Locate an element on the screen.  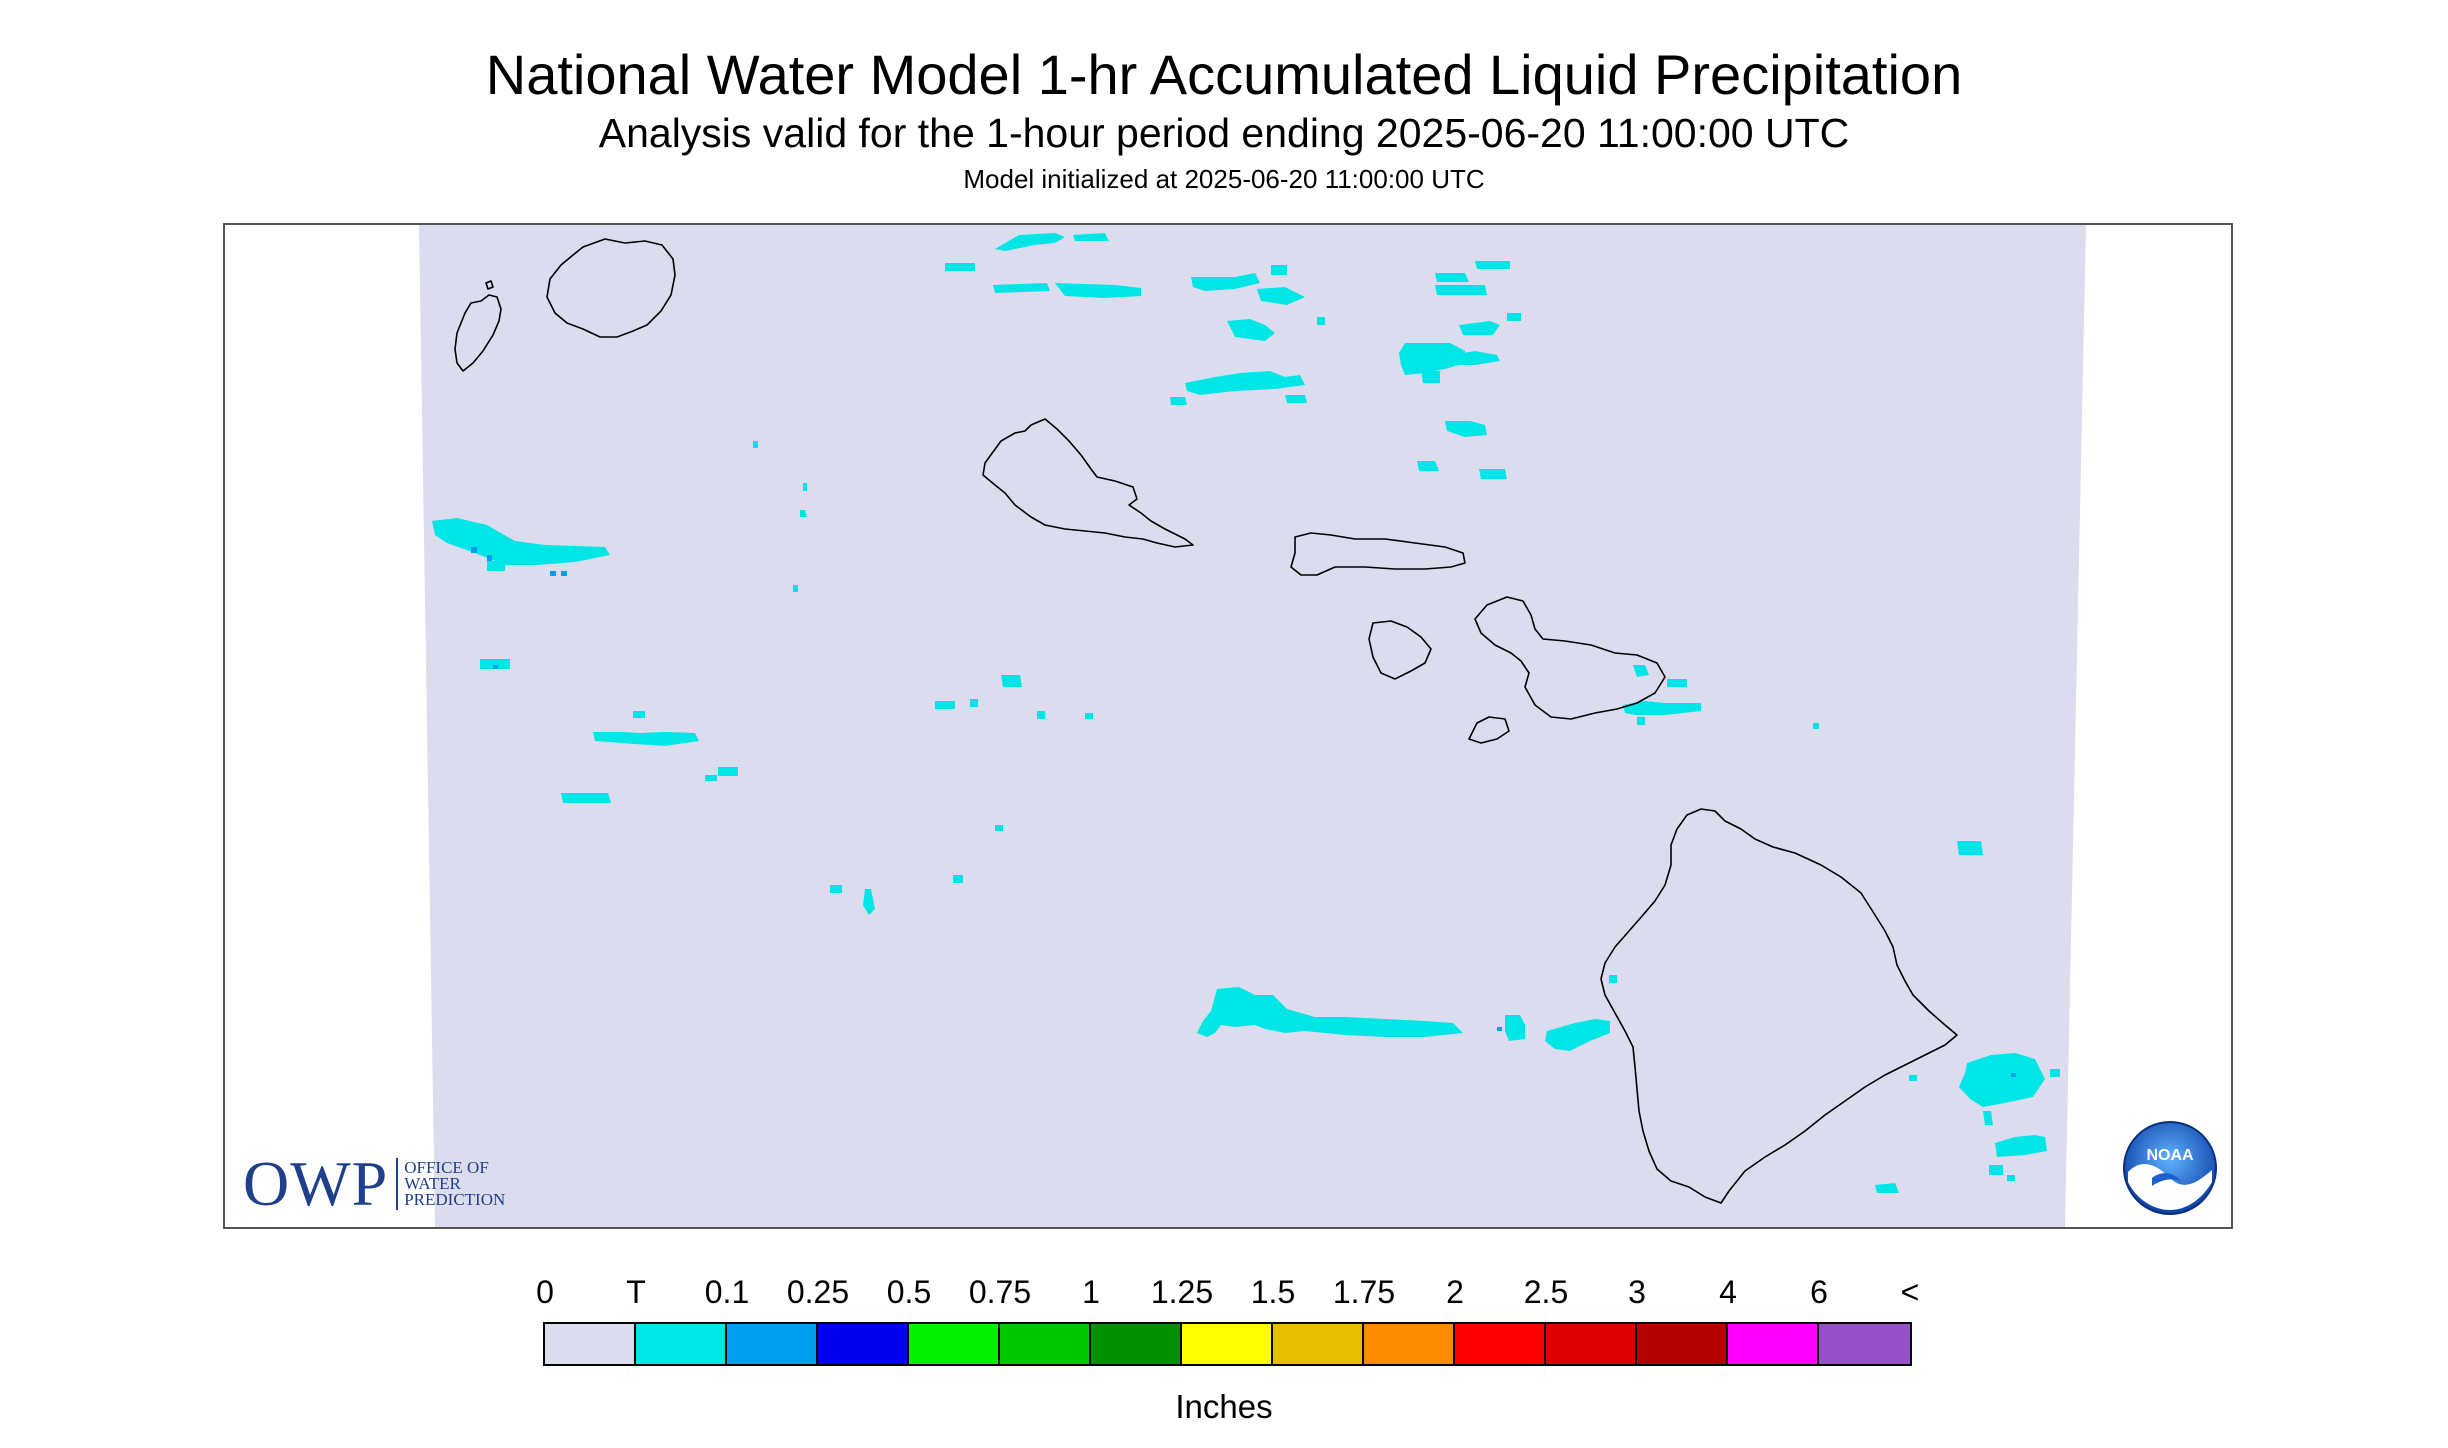
legend-tick-label: 1.75 is located at coordinates (1364, 1292).